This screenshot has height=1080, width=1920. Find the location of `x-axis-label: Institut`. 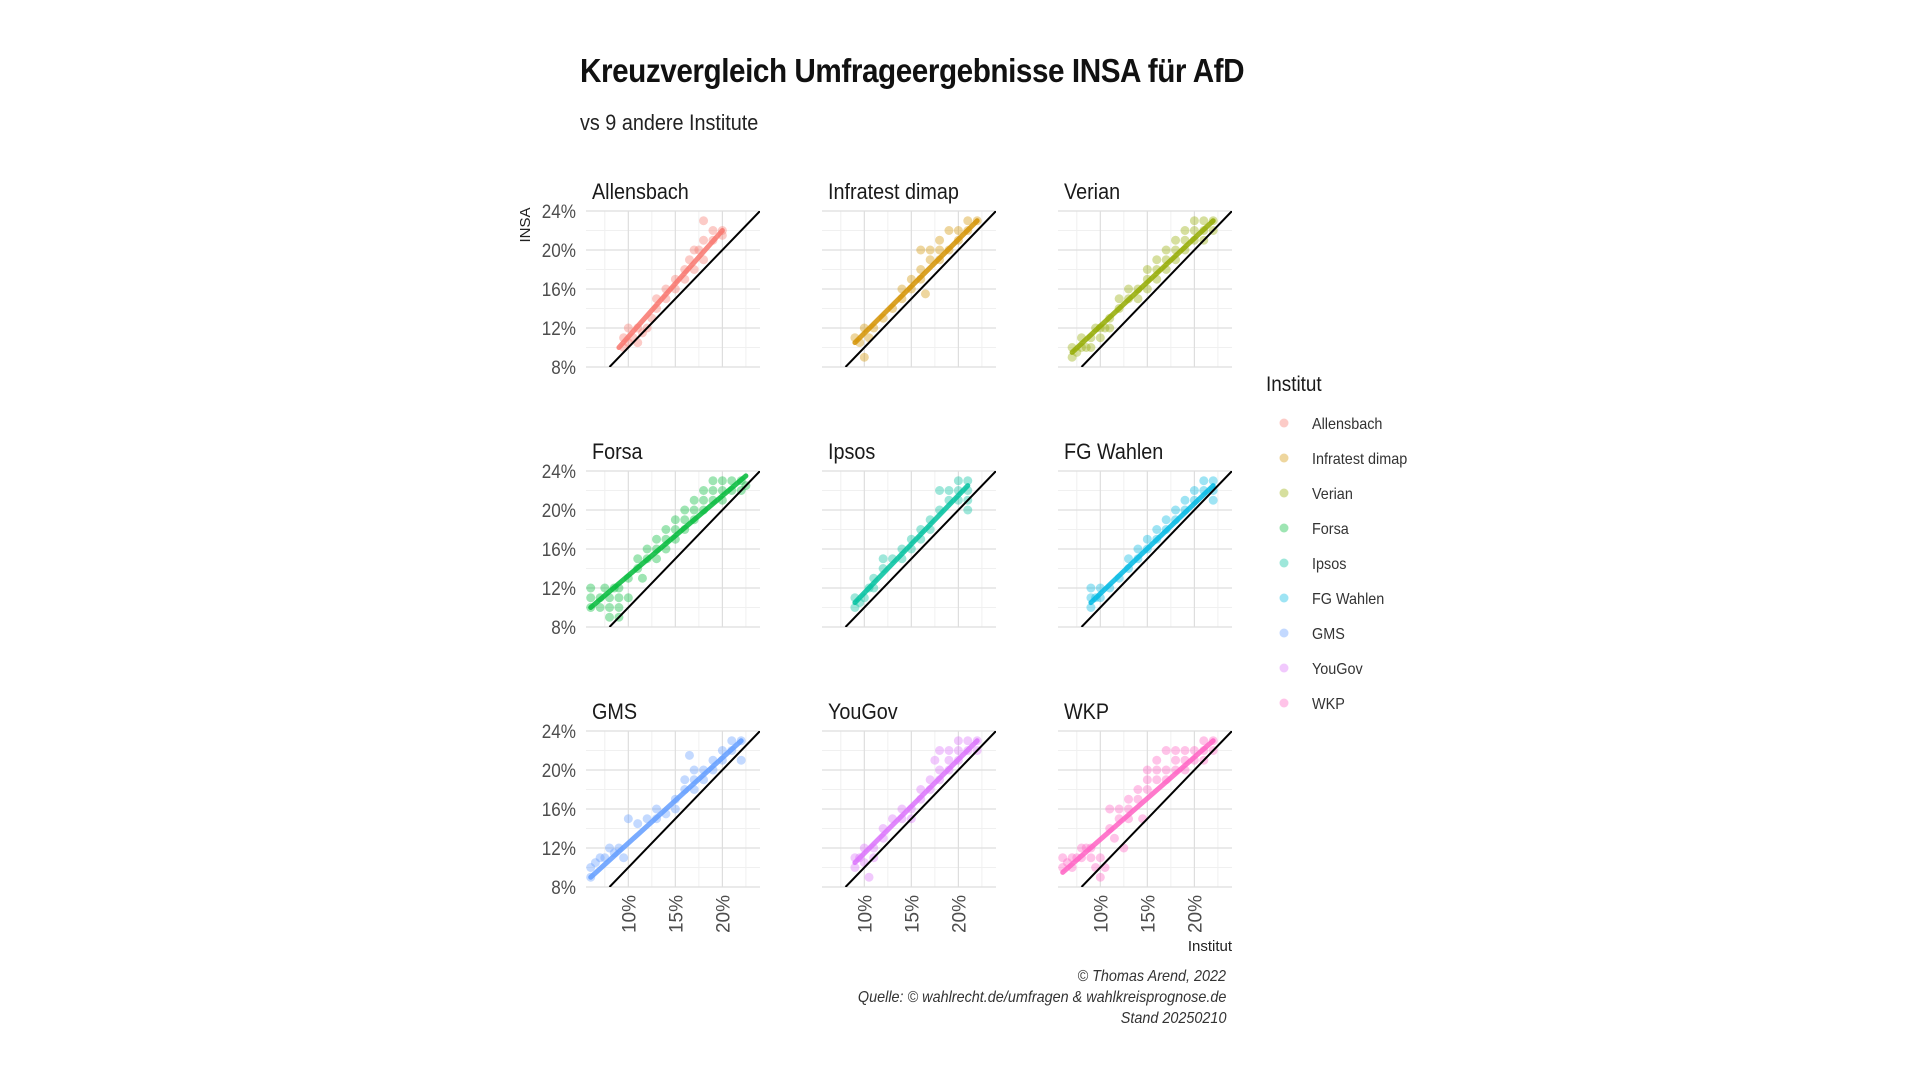

x-axis-label: Institut is located at coordinates (1210, 946).